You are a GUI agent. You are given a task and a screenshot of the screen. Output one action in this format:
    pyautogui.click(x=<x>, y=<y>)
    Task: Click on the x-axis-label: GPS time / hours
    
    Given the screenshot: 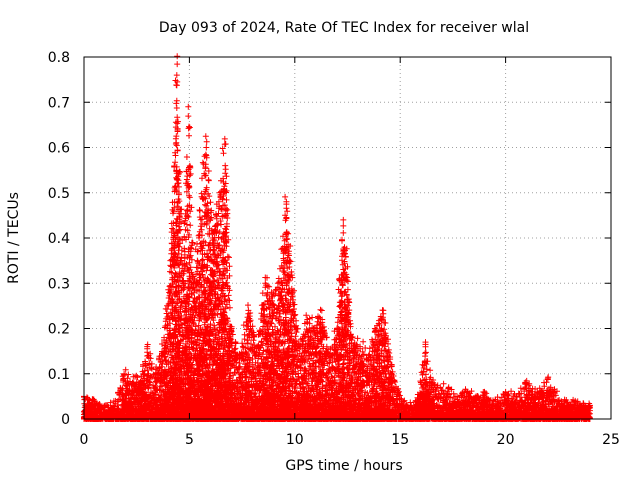 What is the action you would take?
    pyautogui.click(x=343, y=466)
    